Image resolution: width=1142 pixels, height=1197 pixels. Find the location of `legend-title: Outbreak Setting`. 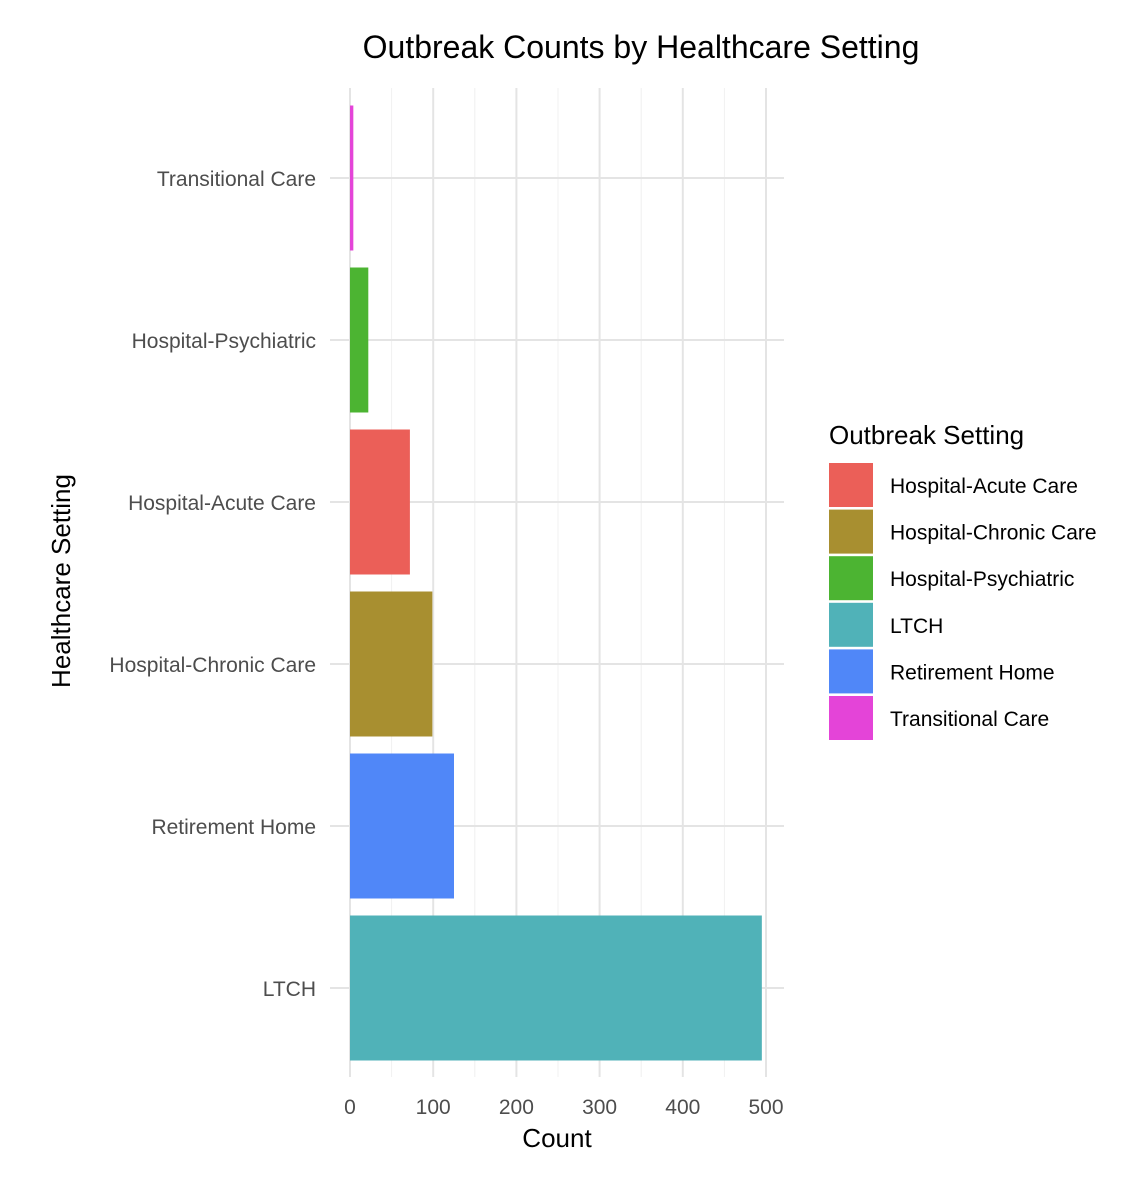

legend-title: Outbreak Setting is located at coordinates (926, 435).